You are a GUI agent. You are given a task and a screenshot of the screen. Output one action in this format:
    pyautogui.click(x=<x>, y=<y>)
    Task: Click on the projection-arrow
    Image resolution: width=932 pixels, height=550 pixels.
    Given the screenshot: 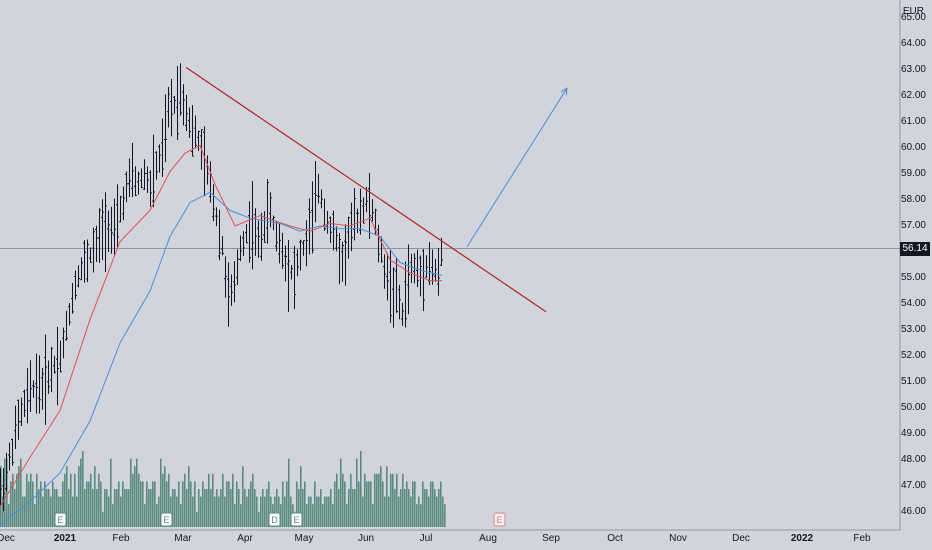 What is the action you would take?
    pyautogui.click(x=517, y=167)
    